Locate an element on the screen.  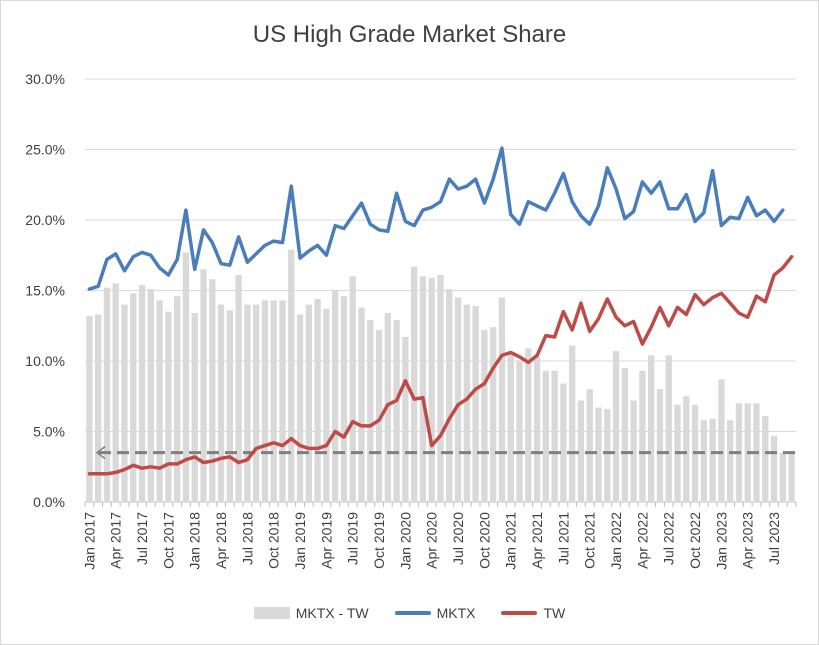
legend-label-mktx-tw: MKTX - TW is located at coordinates (332, 613).